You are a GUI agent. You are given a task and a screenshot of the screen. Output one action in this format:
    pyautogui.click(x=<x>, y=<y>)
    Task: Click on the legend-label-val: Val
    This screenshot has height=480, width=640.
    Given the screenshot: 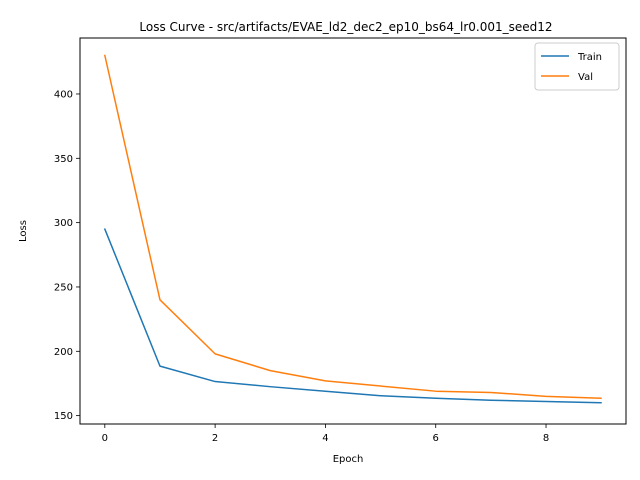 What is the action you would take?
    pyautogui.click(x=585, y=77)
    